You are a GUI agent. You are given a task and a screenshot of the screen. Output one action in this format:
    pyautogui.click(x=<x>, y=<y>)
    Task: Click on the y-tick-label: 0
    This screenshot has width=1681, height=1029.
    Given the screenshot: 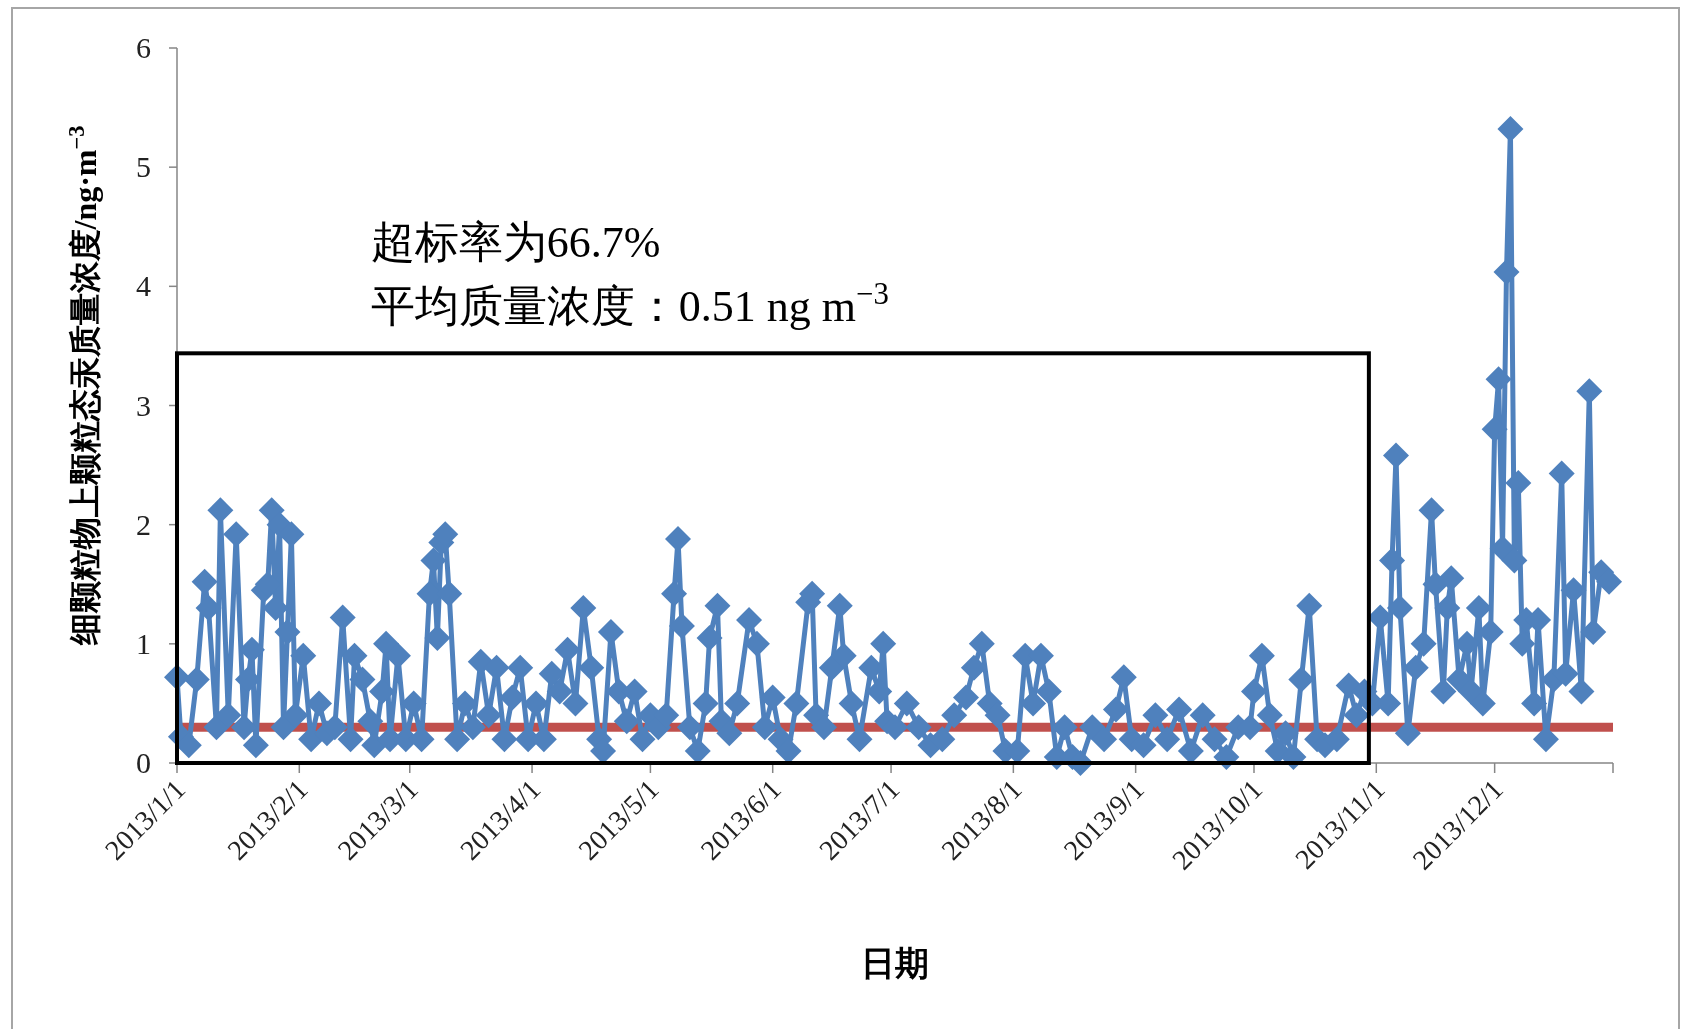 What is the action you would take?
    pyautogui.click(x=143, y=762)
    